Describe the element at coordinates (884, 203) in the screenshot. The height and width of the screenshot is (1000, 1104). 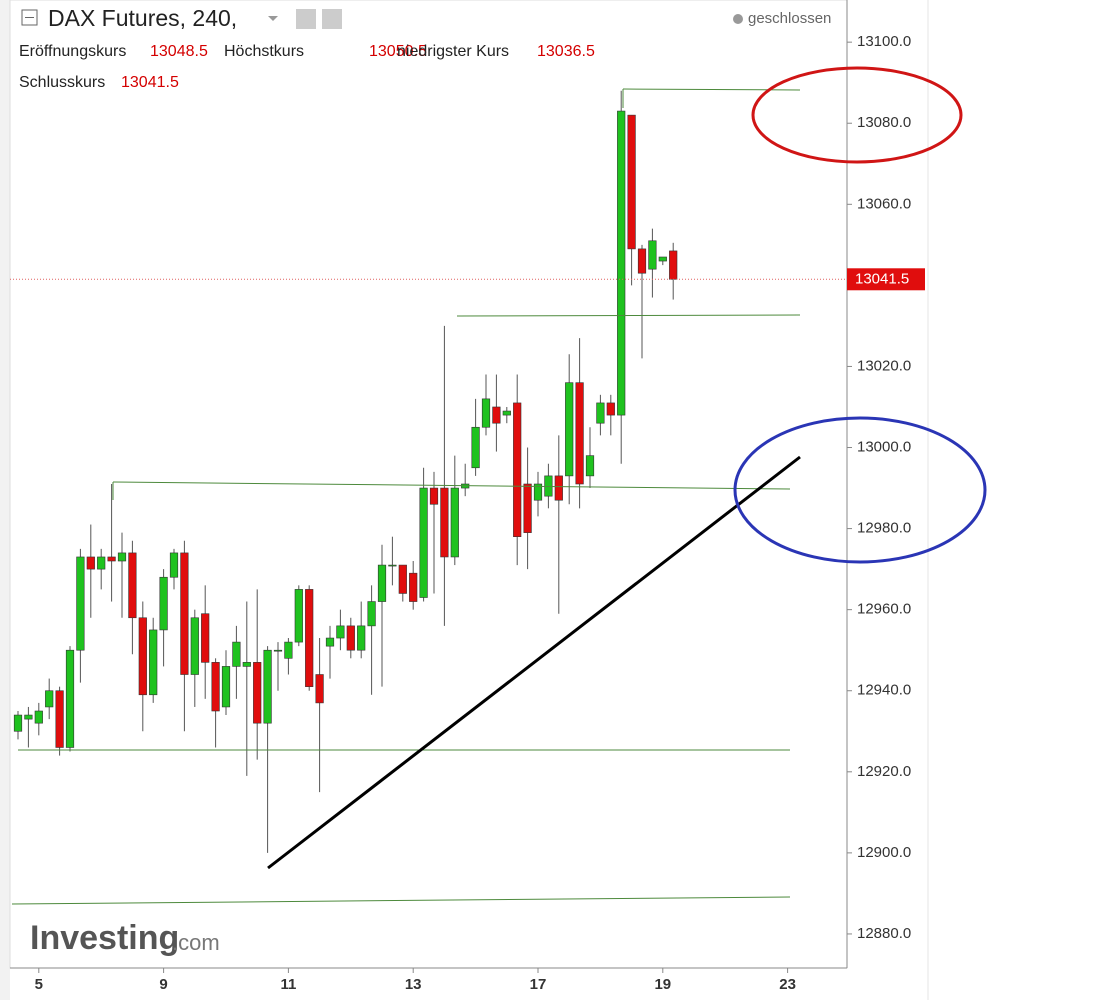
I see `y-tick-label: 13060.0` at that location.